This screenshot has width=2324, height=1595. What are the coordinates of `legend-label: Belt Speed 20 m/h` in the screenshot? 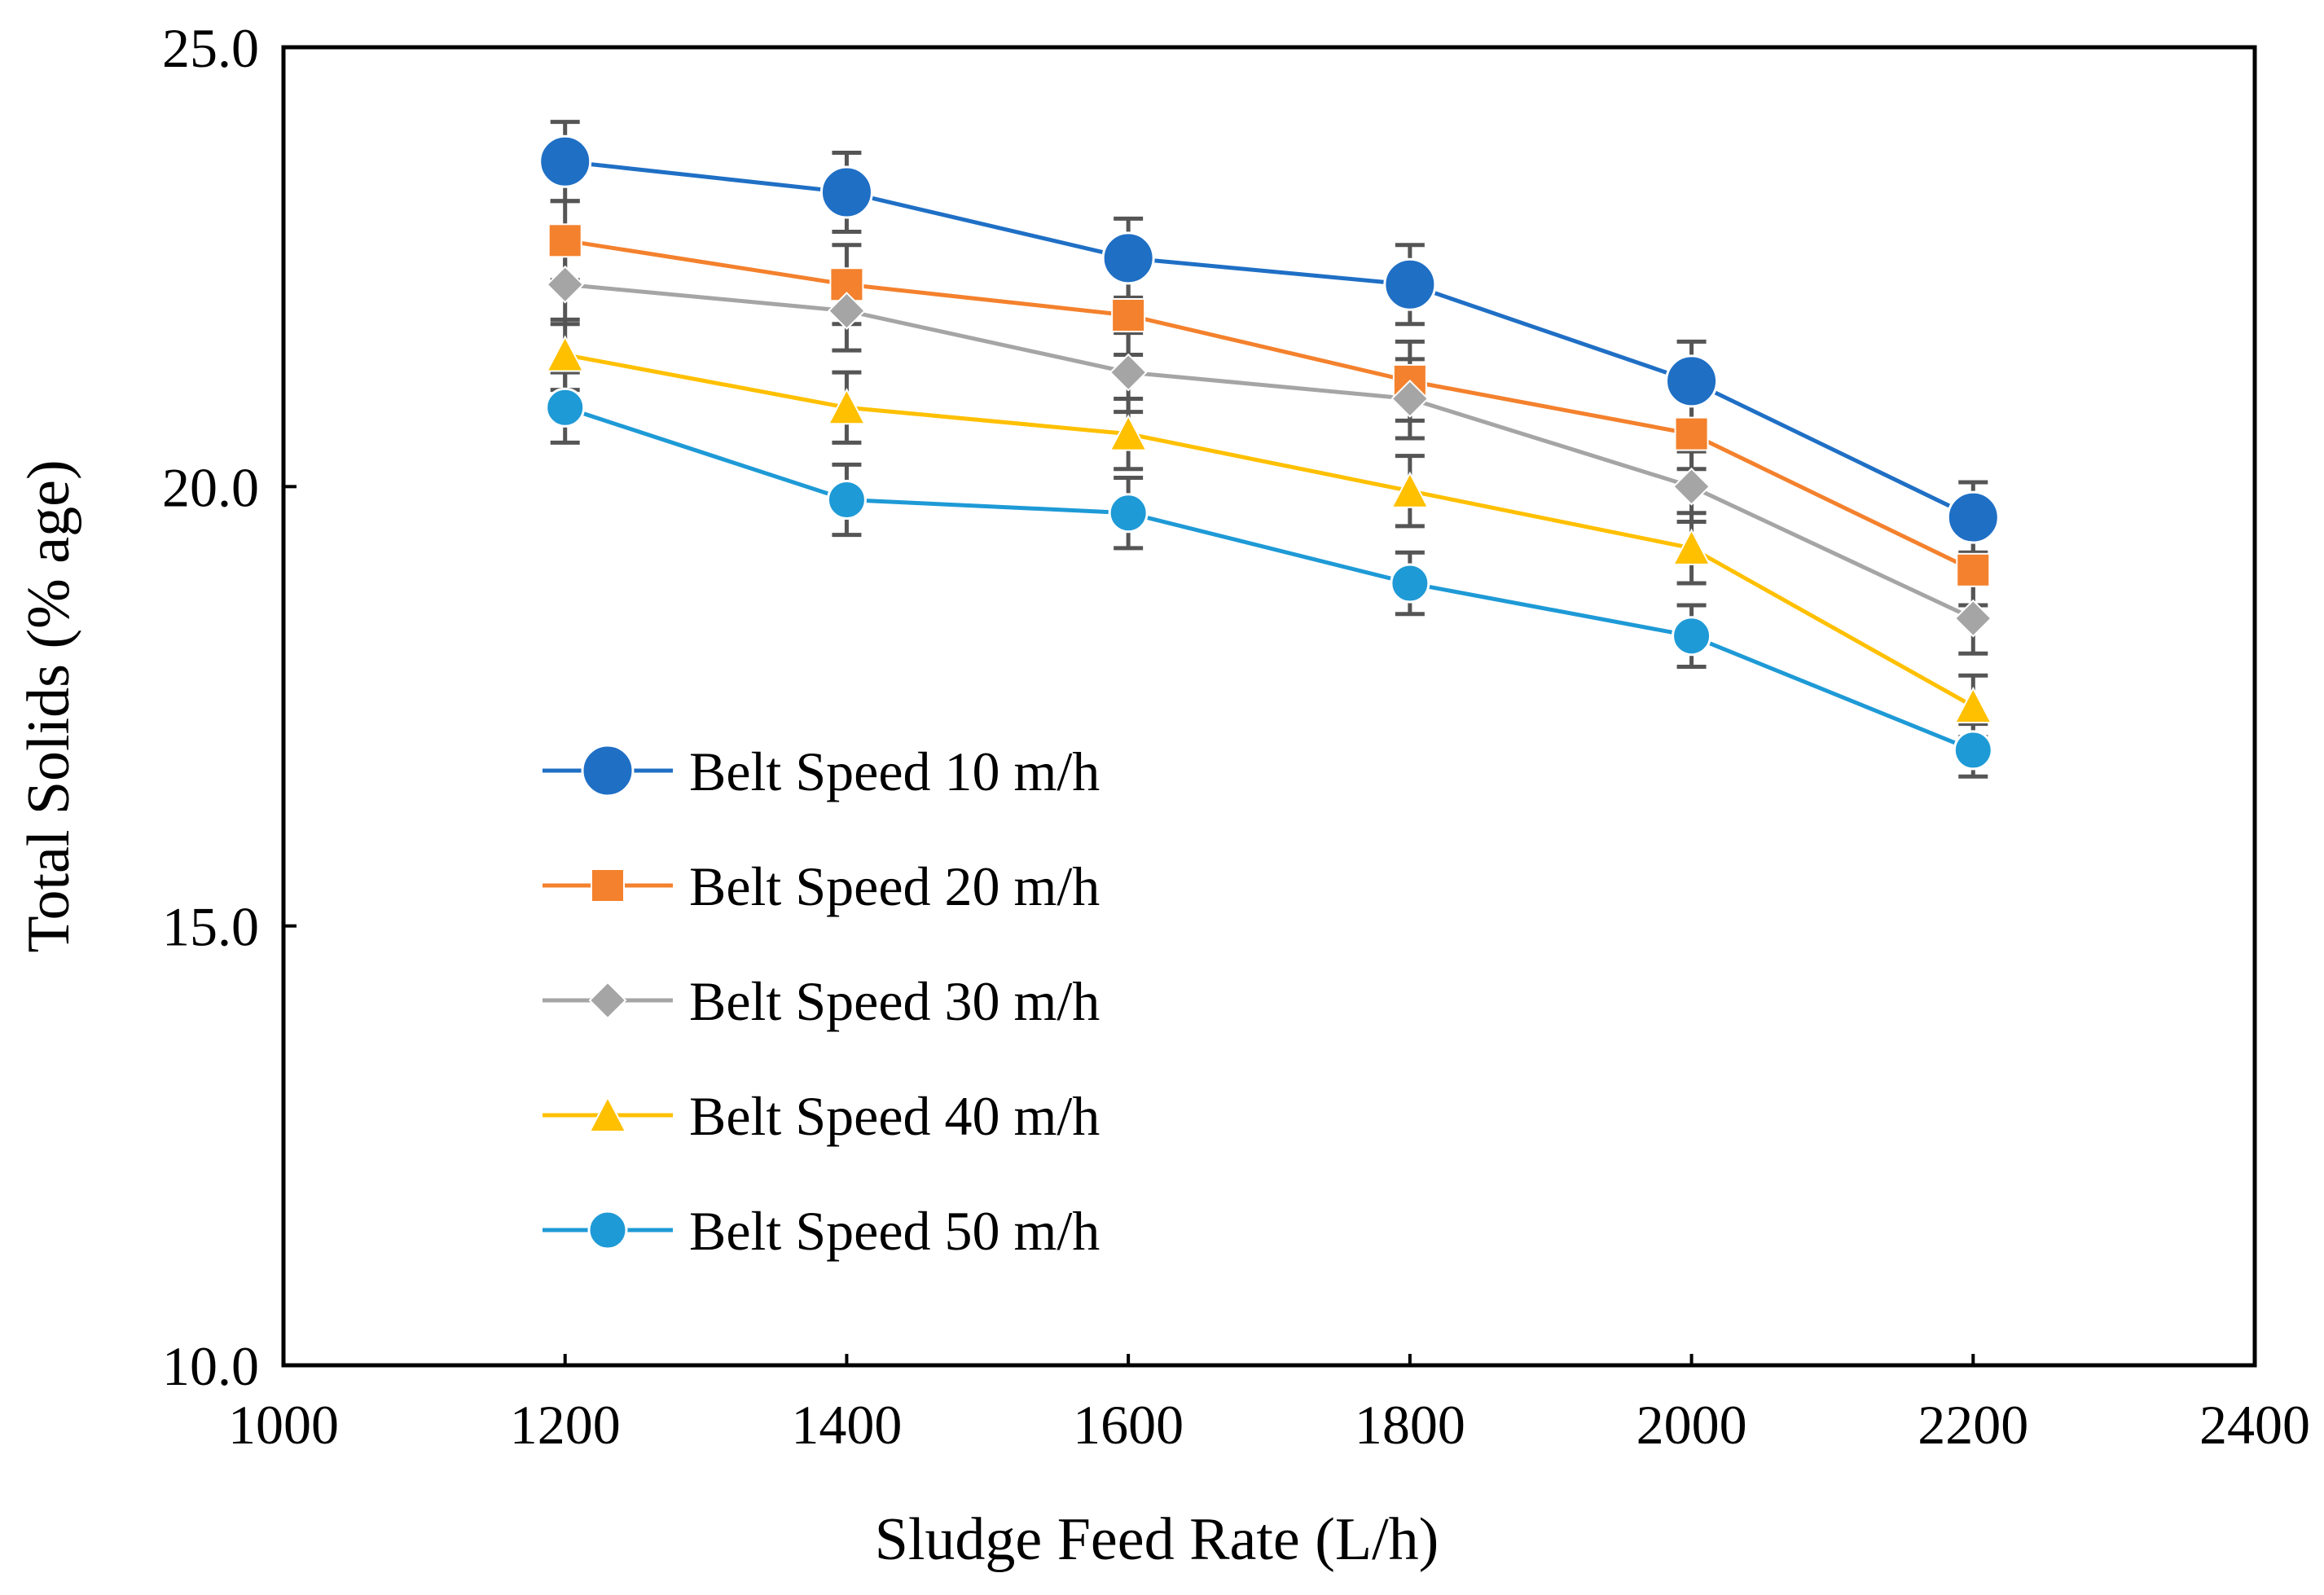 It's located at (894, 886).